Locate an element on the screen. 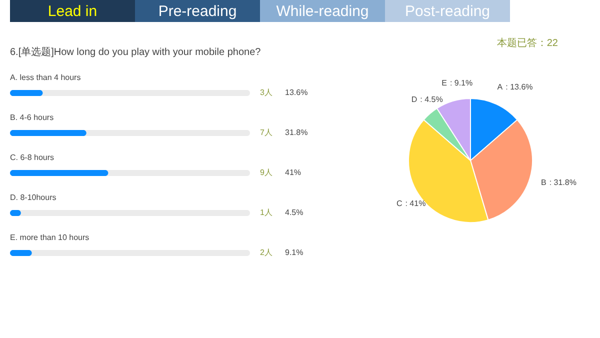 The image size is (600, 338). category-label: E. more than 10 hours is located at coordinates (50, 237).